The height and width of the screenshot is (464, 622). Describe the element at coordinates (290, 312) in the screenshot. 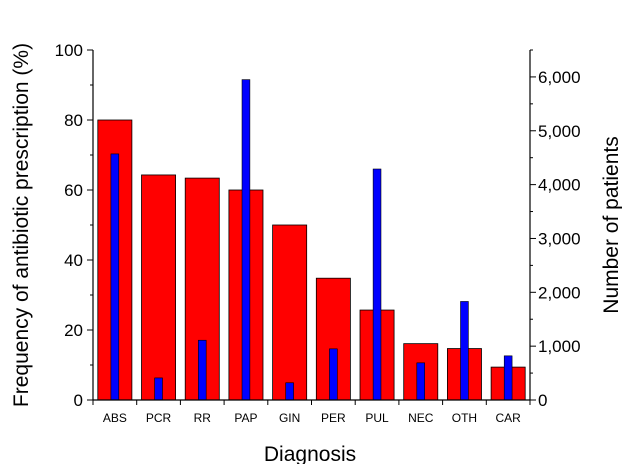

I see `bar-frequency-gin` at that location.